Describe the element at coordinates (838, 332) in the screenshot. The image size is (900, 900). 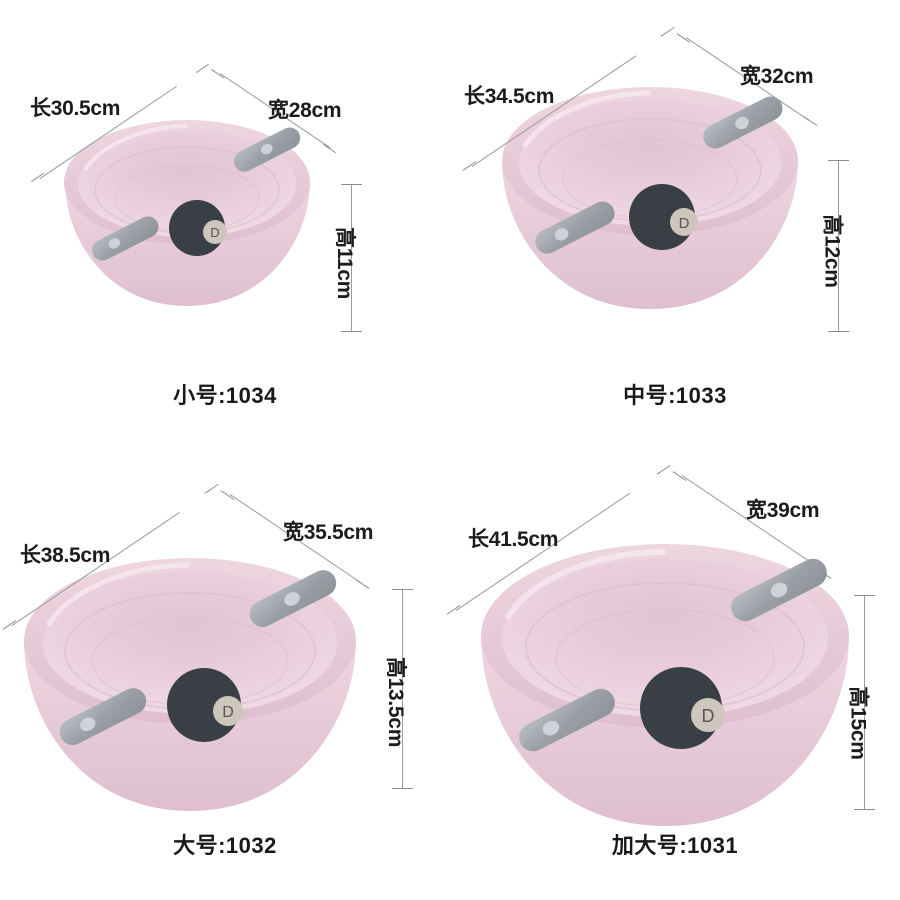
I see `height-tick-bottom-medium` at that location.